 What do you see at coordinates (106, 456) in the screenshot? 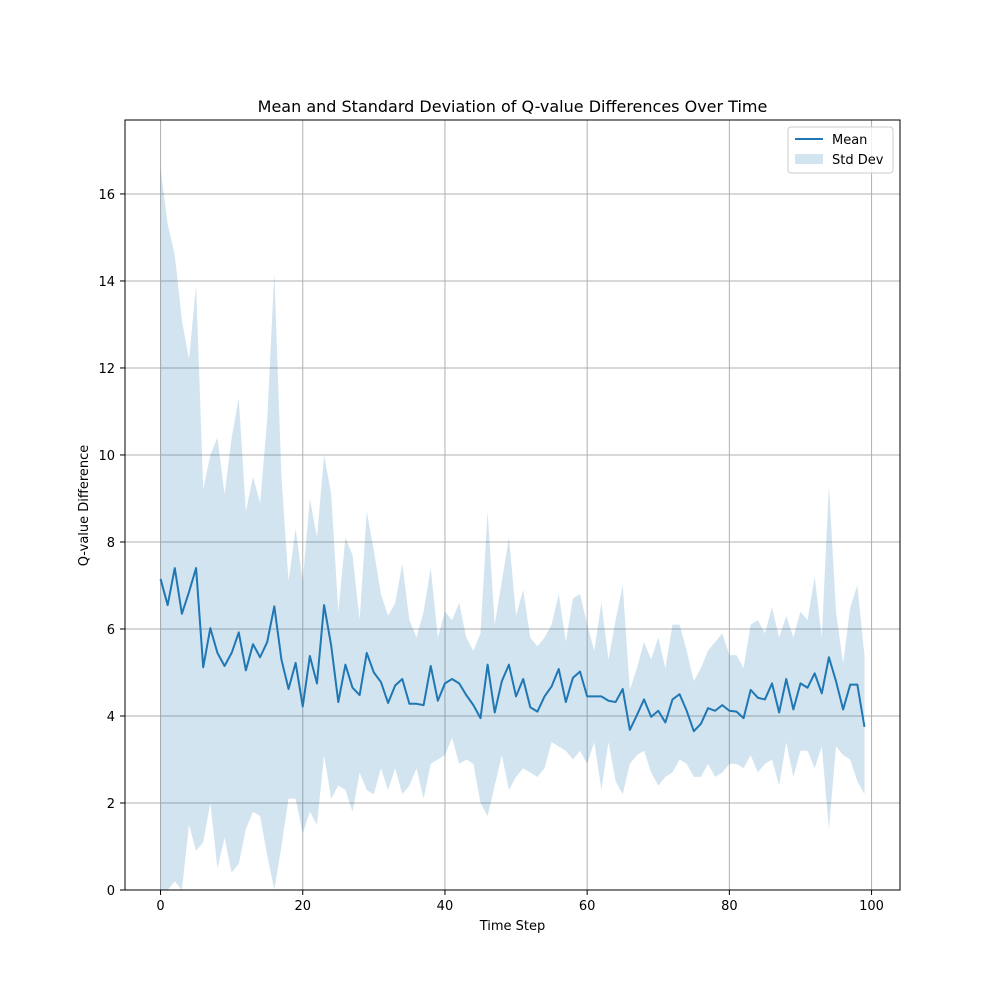
I see `y-tick-label: 10` at bounding box center [106, 456].